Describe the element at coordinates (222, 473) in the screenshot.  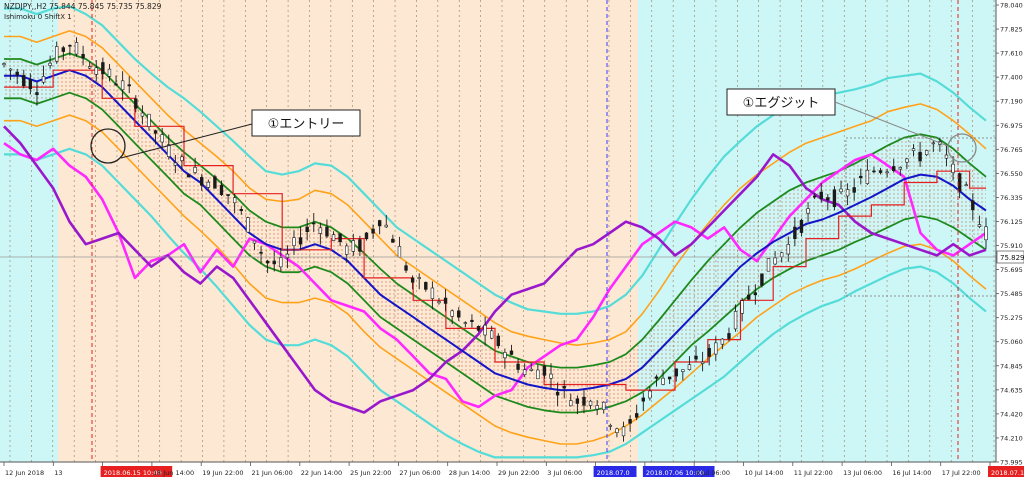
I see `x-tick-label: 19 Jun 22:00` at that location.